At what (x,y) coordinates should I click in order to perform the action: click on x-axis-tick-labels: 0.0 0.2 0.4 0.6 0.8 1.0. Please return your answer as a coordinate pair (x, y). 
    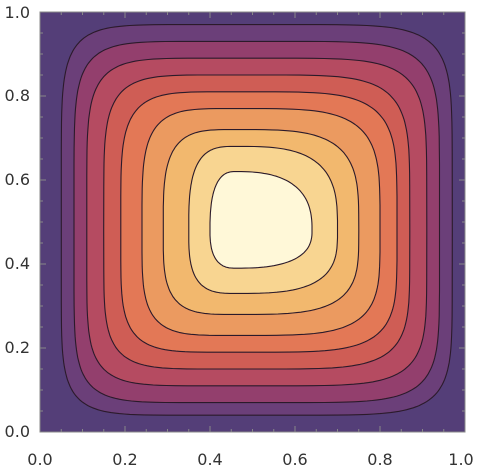
    Looking at the image, I should click on (250, 459).